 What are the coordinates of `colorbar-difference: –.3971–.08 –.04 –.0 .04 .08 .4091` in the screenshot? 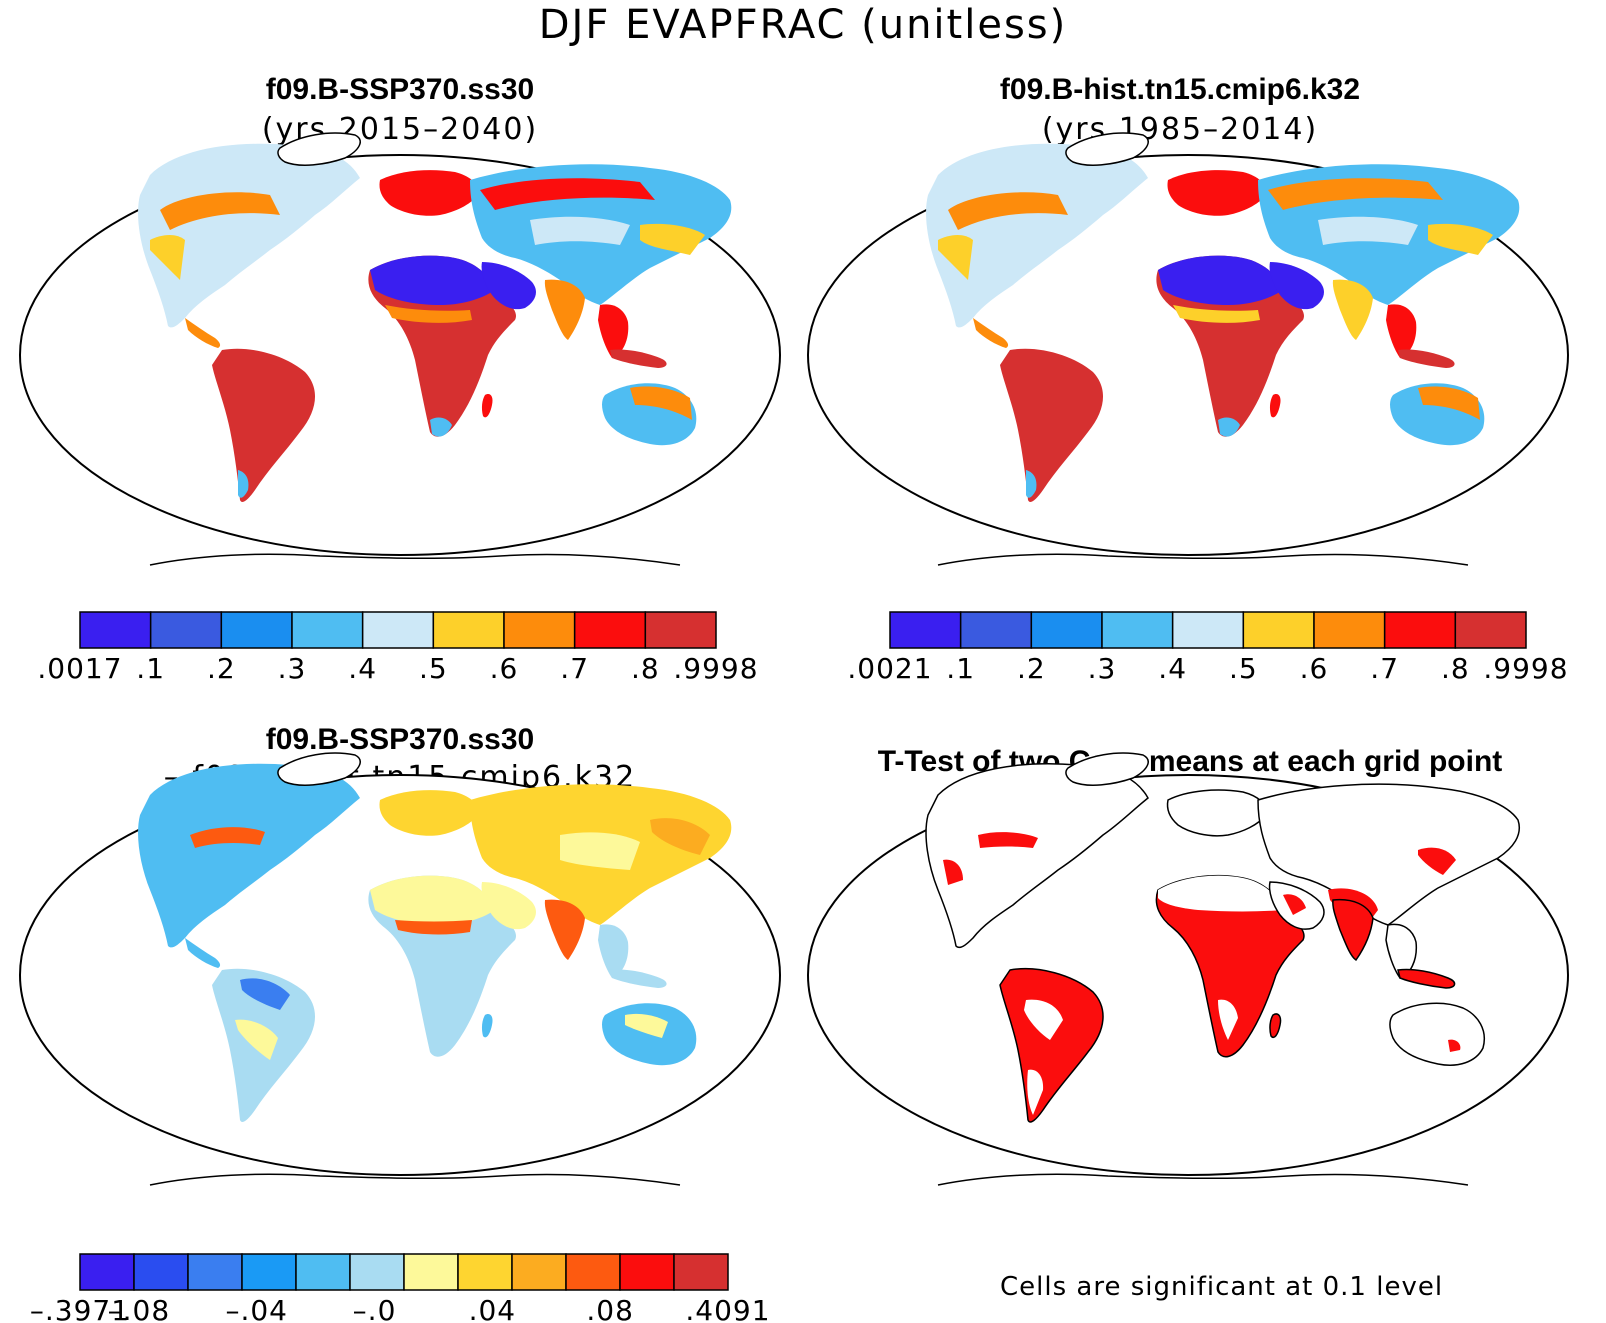 It's located at (400, 1288).